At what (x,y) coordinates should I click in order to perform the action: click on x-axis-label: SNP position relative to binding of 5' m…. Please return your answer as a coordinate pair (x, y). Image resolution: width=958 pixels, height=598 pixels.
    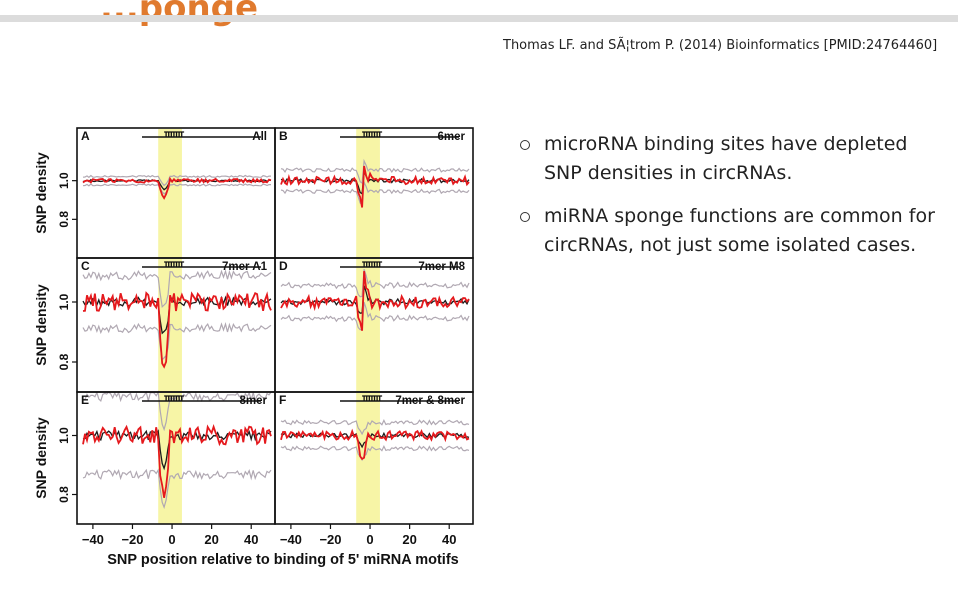
    Looking at the image, I should click on (282, 560).